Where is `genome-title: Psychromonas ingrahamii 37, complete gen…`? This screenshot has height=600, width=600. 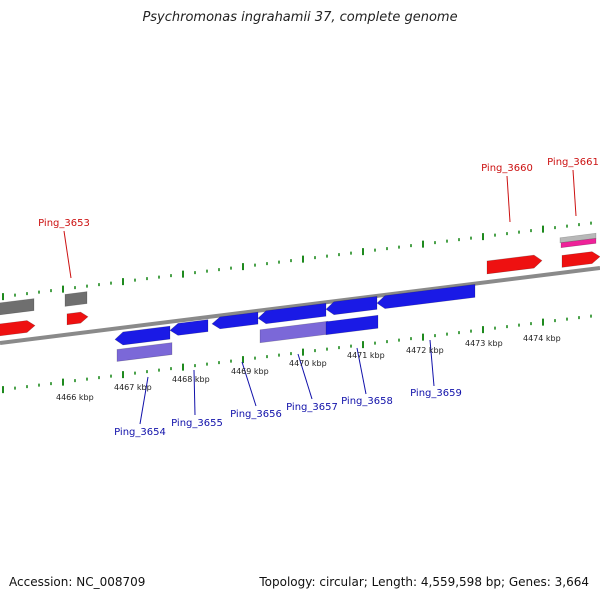
genome-title: Psychromonas ingrahamii 37, complete gen… is located at coordinates (300, 17).